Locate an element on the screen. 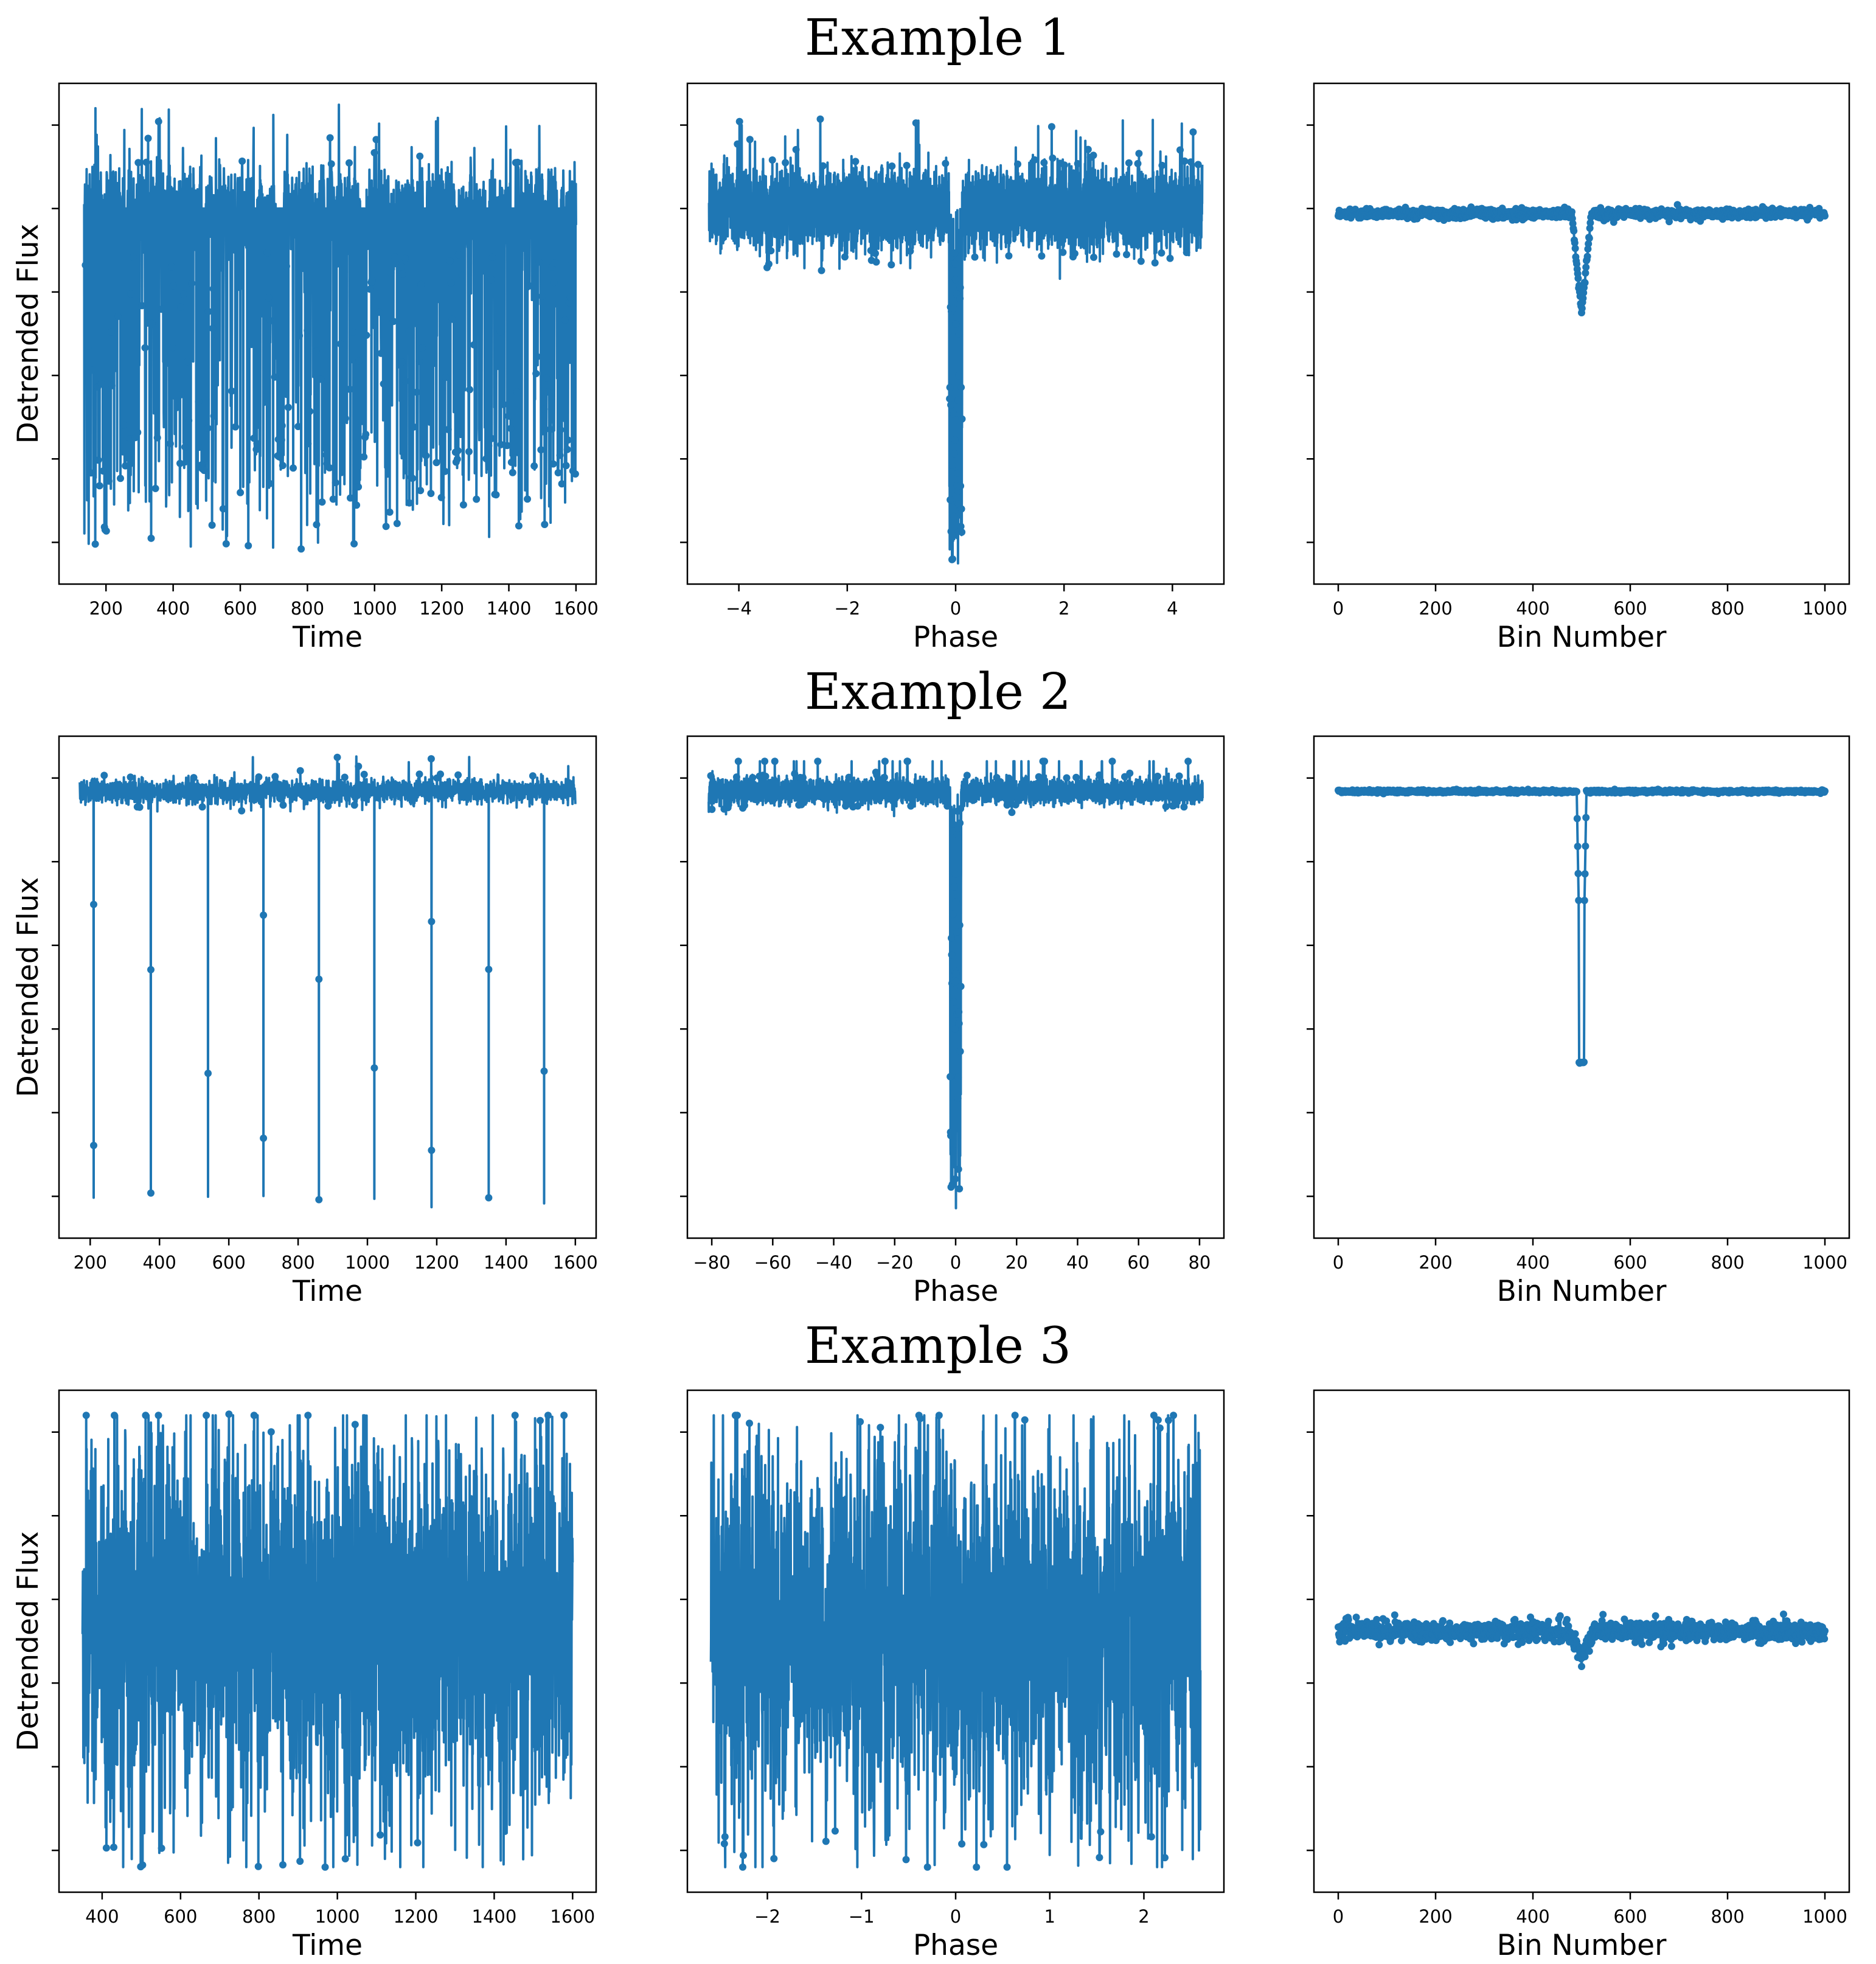 The width and height of the screenshot is (1876, 1964). x-tick-label: −40 is located at coordinates (833, 1263).